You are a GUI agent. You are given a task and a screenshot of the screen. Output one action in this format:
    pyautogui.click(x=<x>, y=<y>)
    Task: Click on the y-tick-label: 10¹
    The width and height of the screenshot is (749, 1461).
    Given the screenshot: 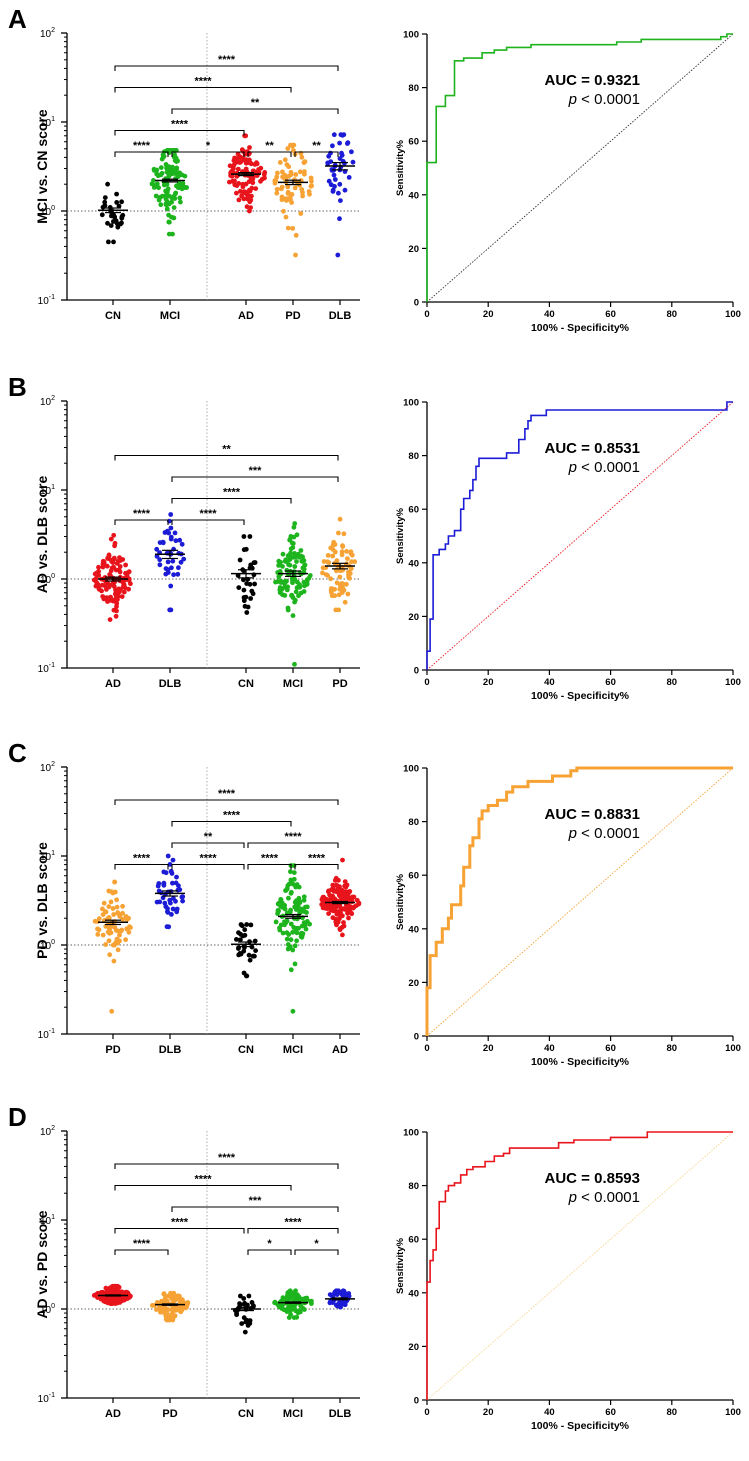 What is the action you would take?
    pyautogui.click(x=47, y=122)
    